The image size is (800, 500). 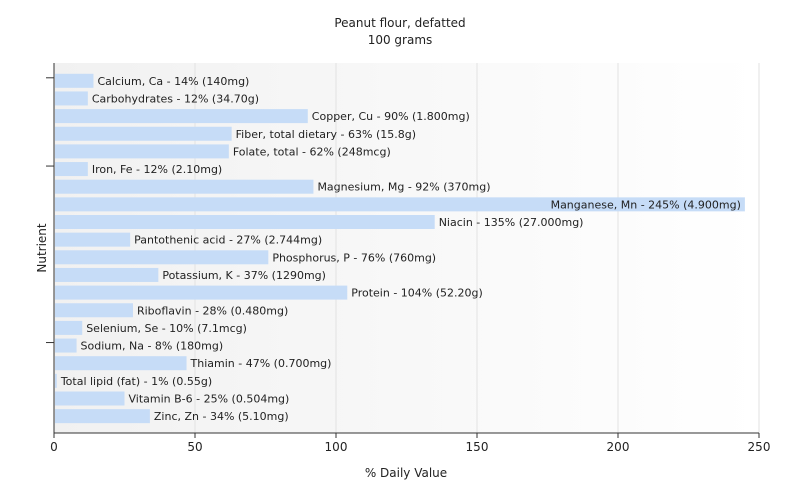 What do you see at coordinates (175, 98) in the screenshot?
I see `bar-label: Carbohydrates - 12% (34.70g)` at bounding box center [175, 98].